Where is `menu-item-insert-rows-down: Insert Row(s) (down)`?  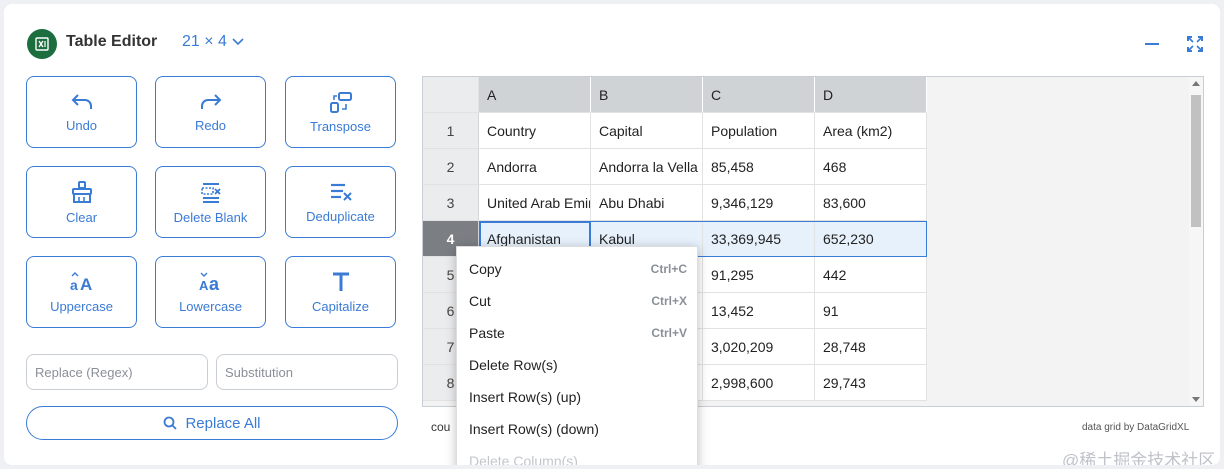
menu-item-insert-rows-down: Insert Row(s) (down) is located at coordinates (577, 429).